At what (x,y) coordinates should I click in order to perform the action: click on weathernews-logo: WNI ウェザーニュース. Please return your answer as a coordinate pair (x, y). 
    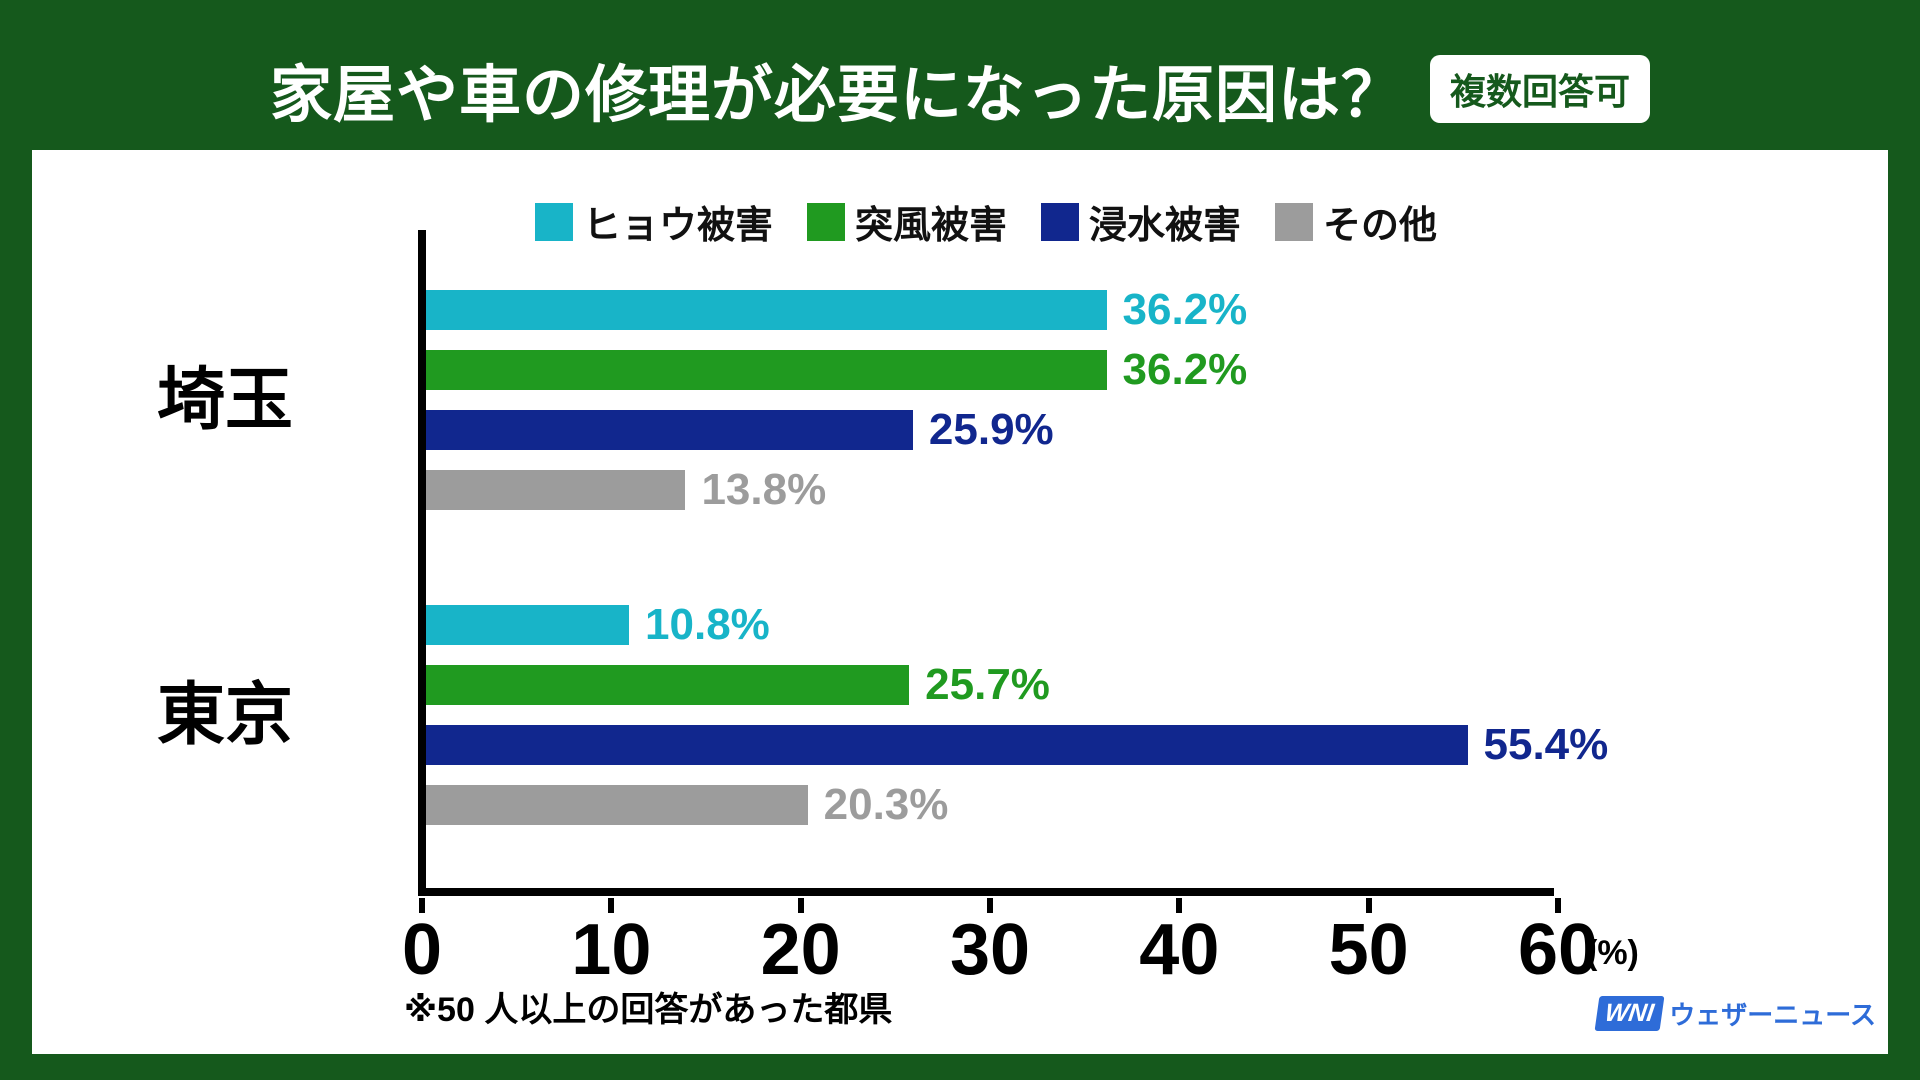
    Looking at the image, I should click on (1735, 1013).